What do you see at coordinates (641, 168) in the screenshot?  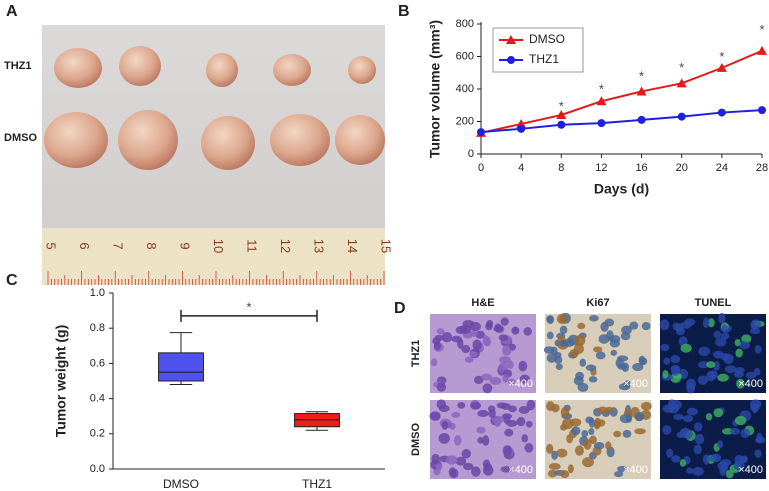 I see `x-tick-label: 16` at bounding box center [641, 168].